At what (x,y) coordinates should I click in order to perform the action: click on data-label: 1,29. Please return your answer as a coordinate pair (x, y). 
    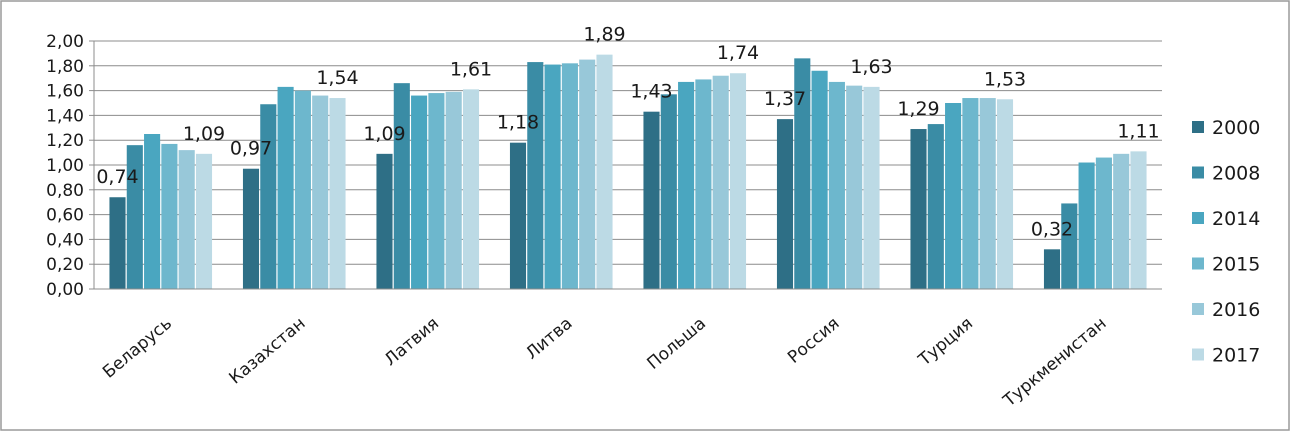
    Looking at the image, I should click on (918, 109).